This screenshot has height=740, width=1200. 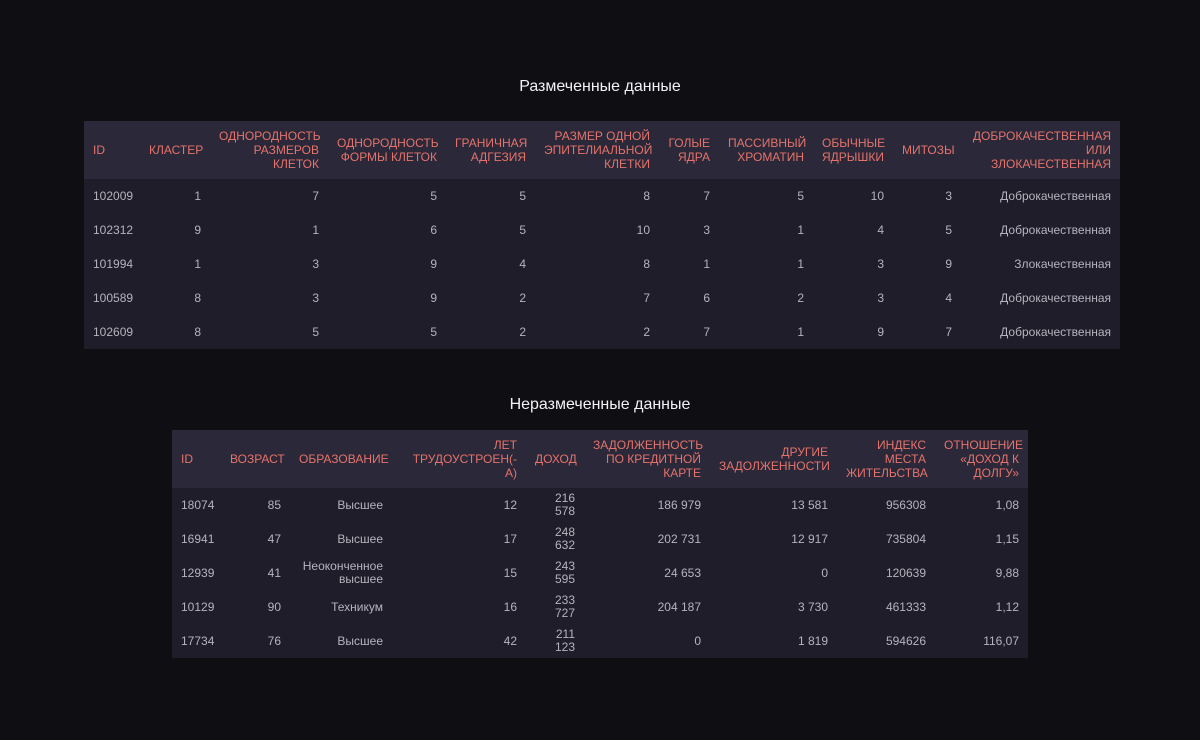 I want to click on table-cell: 202 731, so click(x=679, y=538).